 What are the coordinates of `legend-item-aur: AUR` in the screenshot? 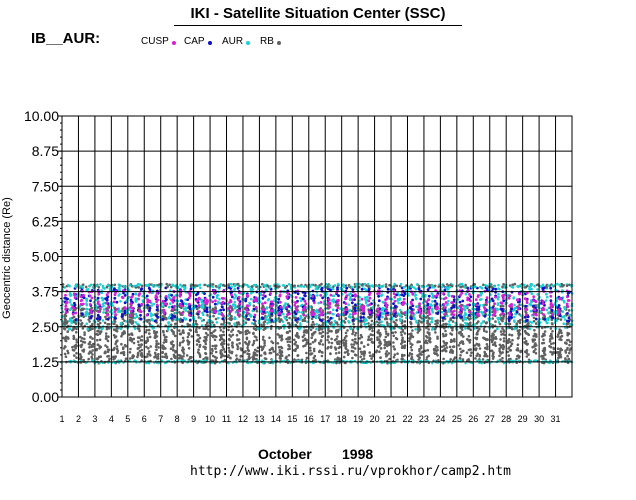 It's located at (236, 41).